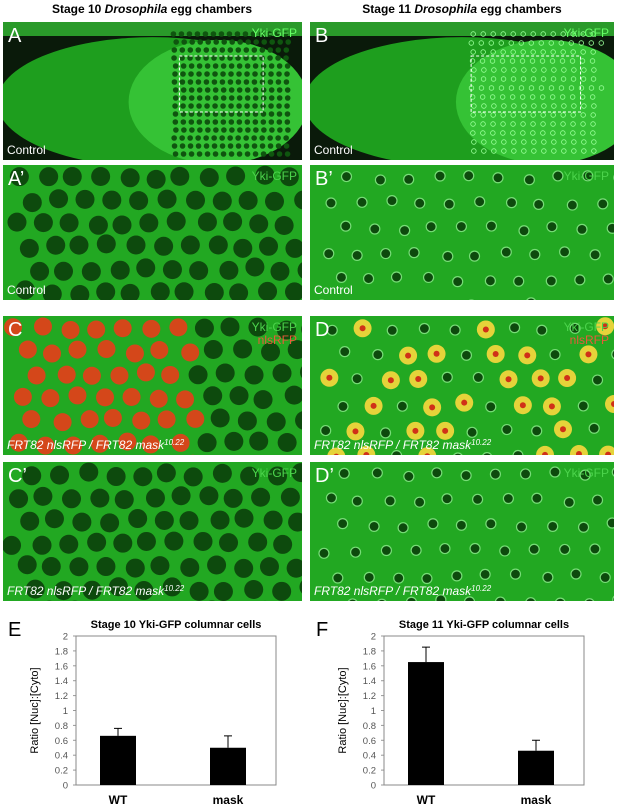 The image size is (617, 809). I want to click on channel-label: nlsRFP, so click(277, 340).